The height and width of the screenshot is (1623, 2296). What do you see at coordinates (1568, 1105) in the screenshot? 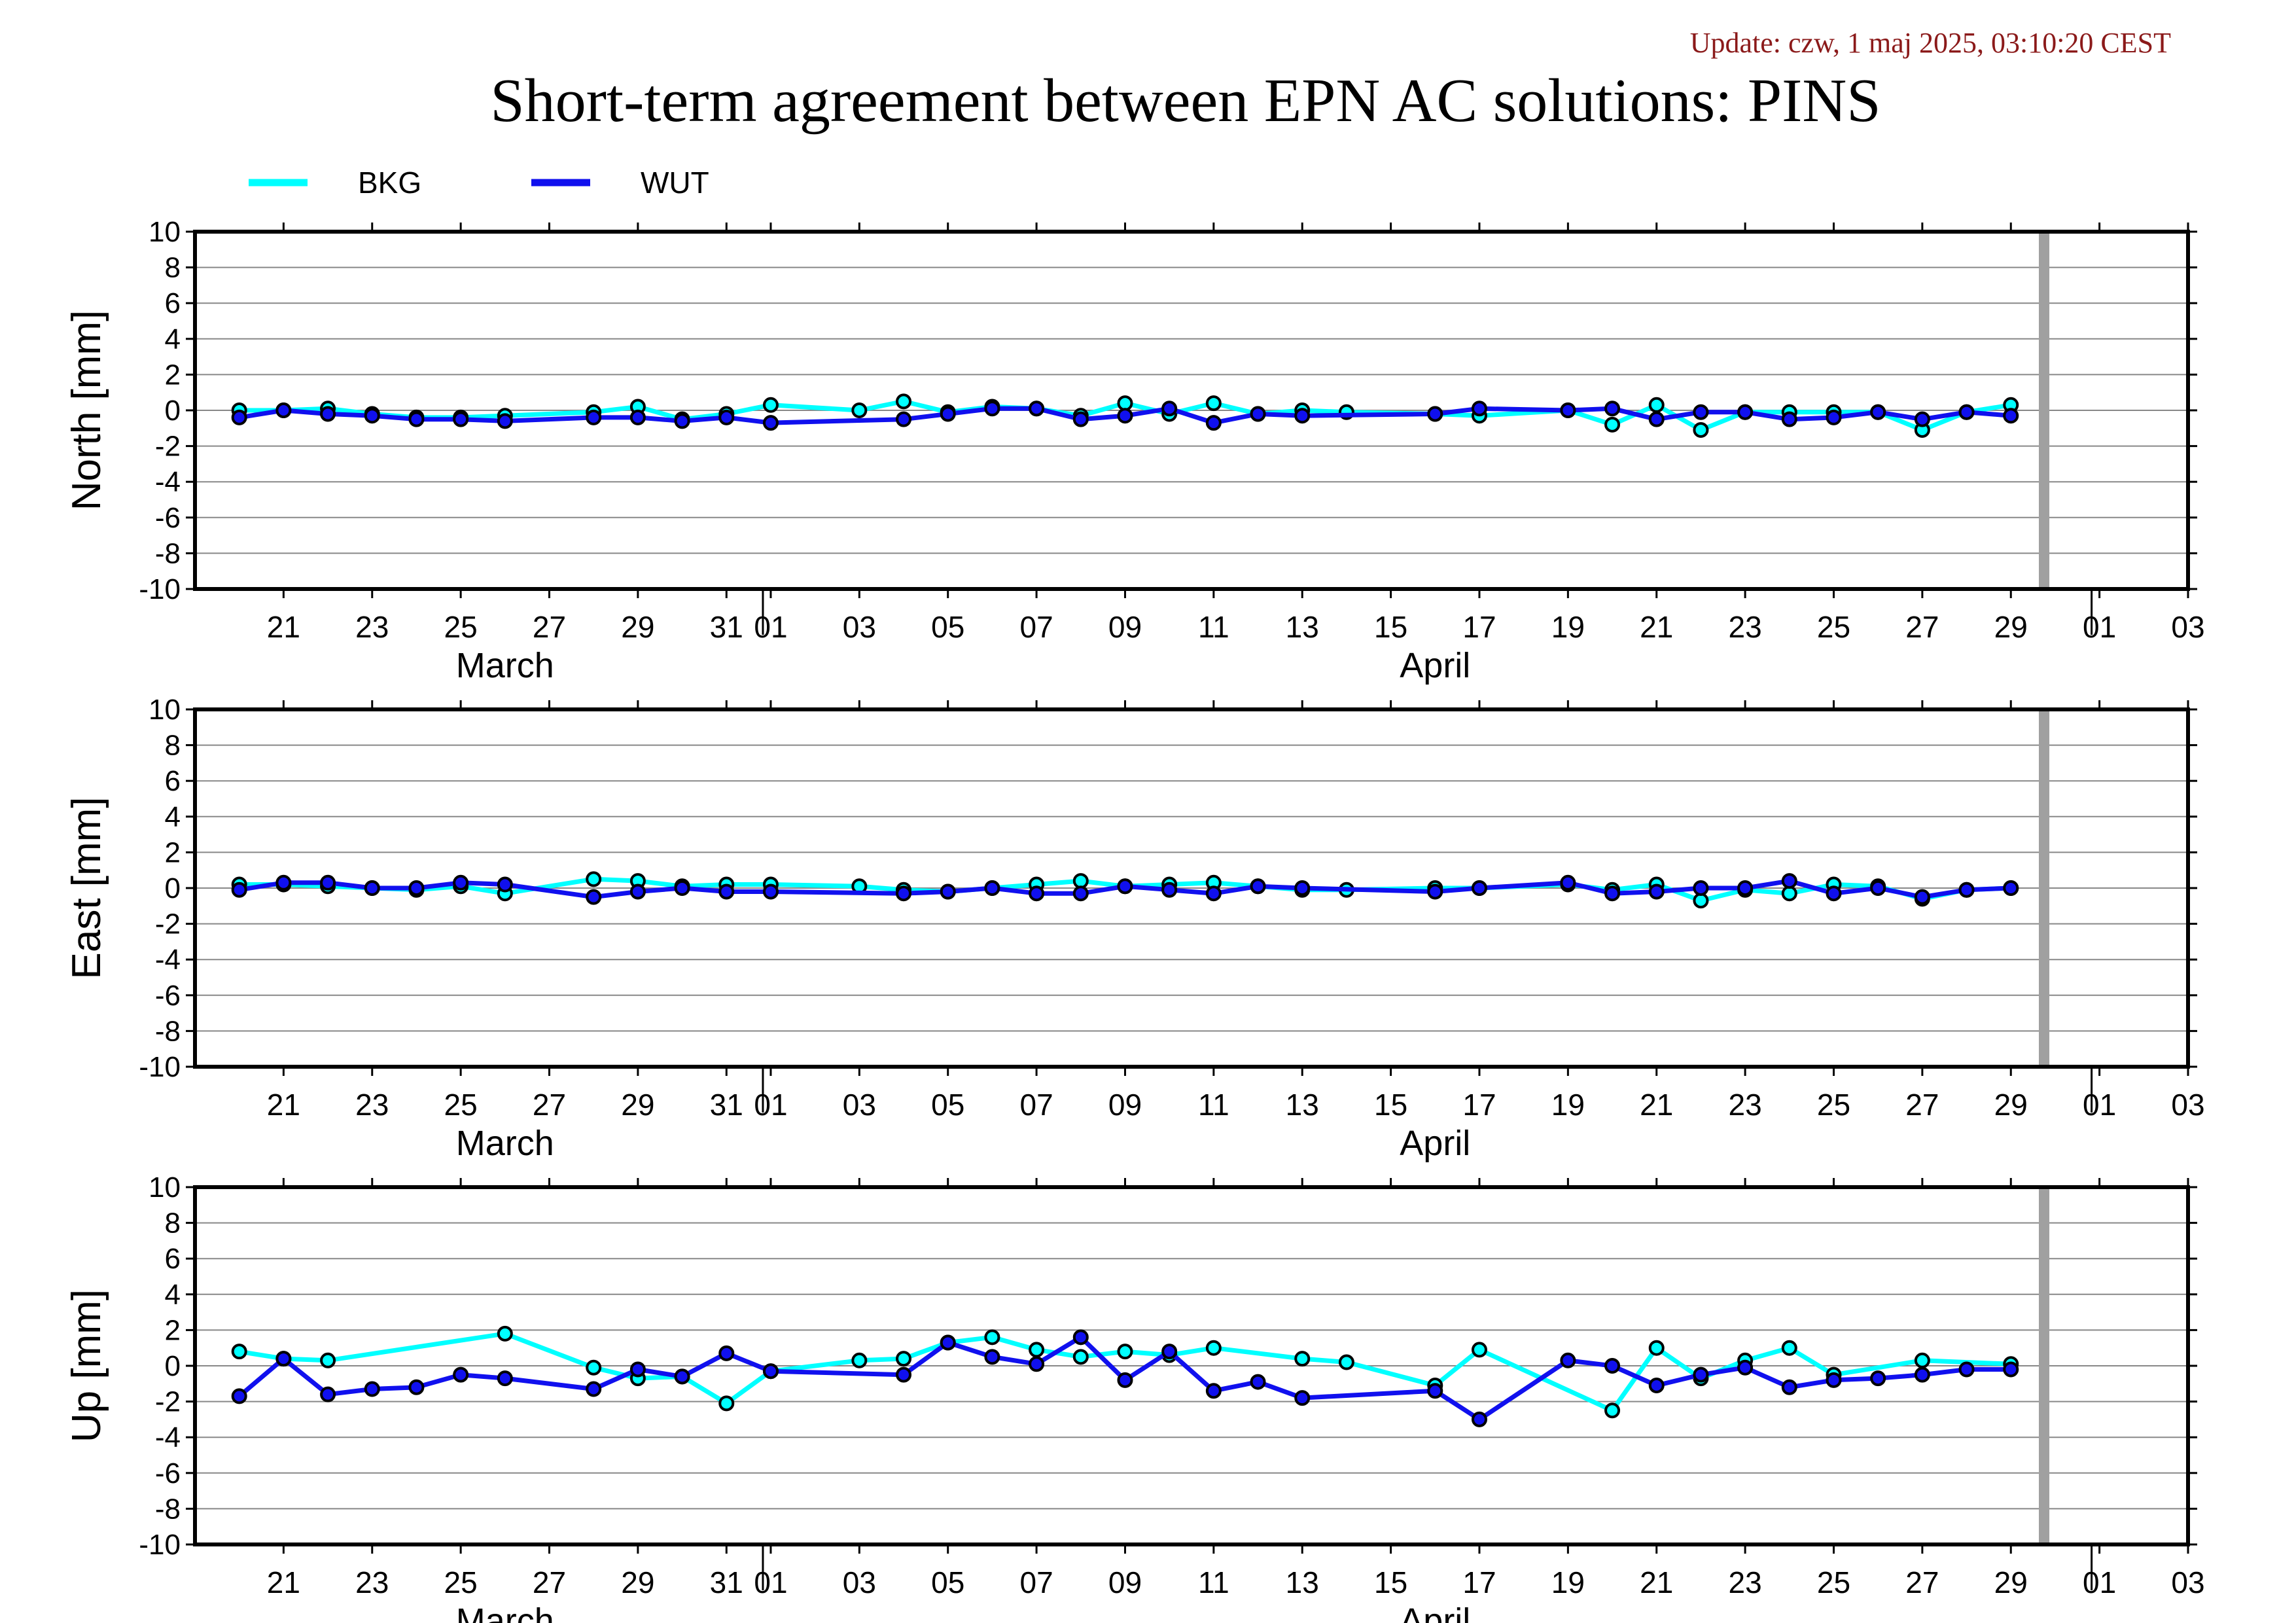
I see `x-tick-label: 19` at bounding box center [1568, 1105].